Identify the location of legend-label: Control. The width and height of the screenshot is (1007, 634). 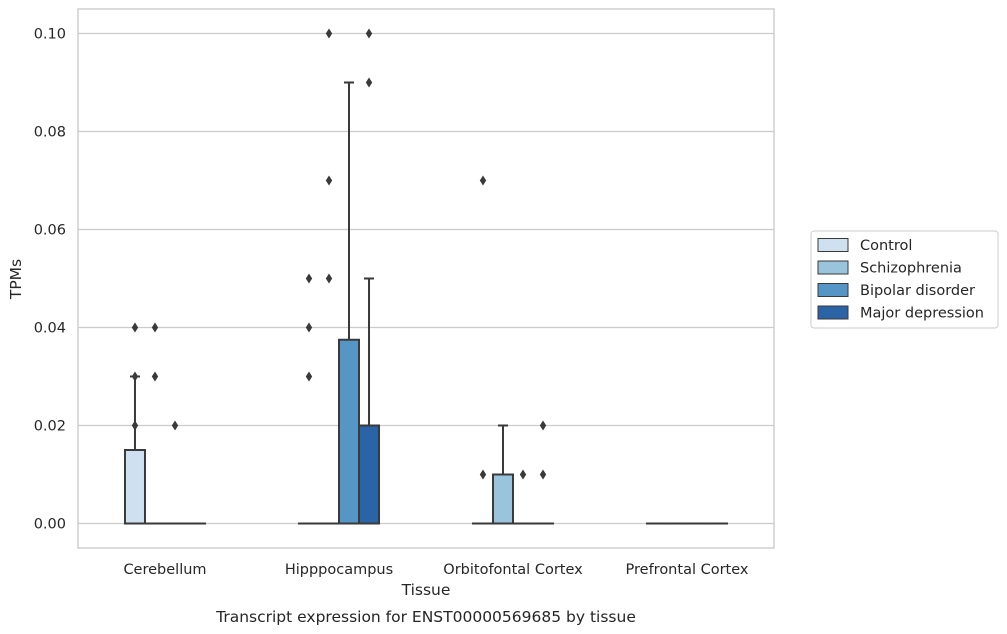
(886, 246).